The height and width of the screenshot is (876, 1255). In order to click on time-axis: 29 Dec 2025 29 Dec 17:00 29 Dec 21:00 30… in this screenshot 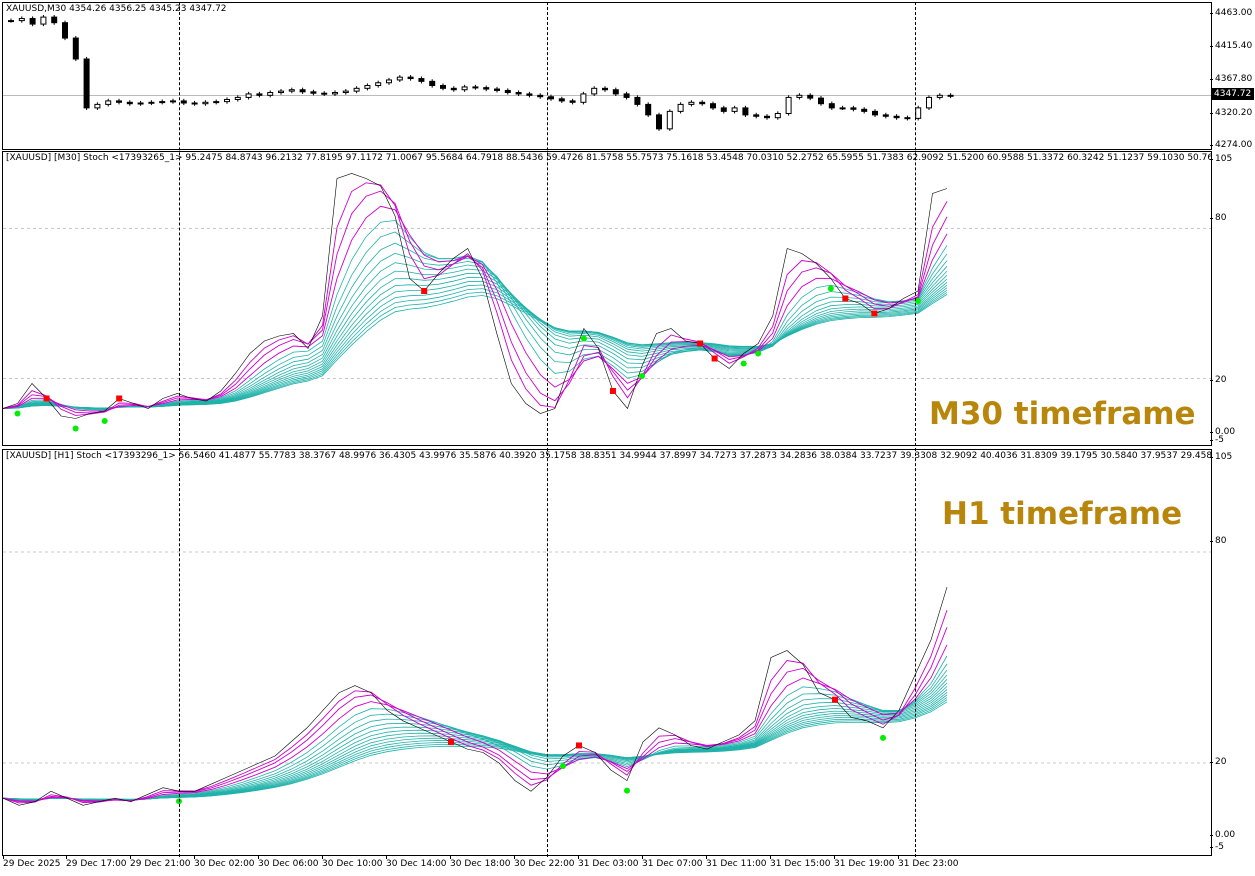, I will do `click(606, 865)`.